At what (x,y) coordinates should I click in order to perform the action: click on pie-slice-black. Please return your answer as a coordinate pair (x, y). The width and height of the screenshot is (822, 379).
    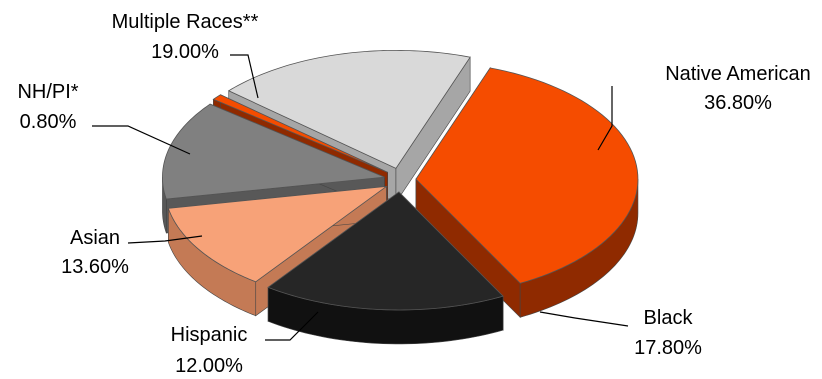
    Looking at the image, I should click on (385, 268).